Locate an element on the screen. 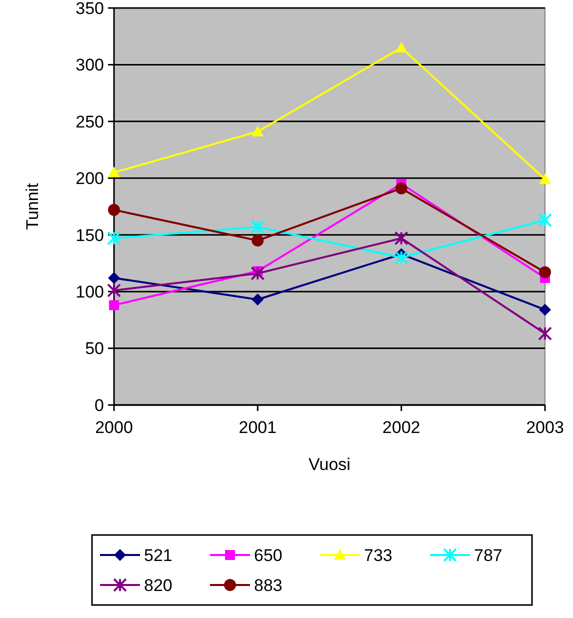 The image size is (573, 618). legend-label: 521 is located at coordinates (158, 555).